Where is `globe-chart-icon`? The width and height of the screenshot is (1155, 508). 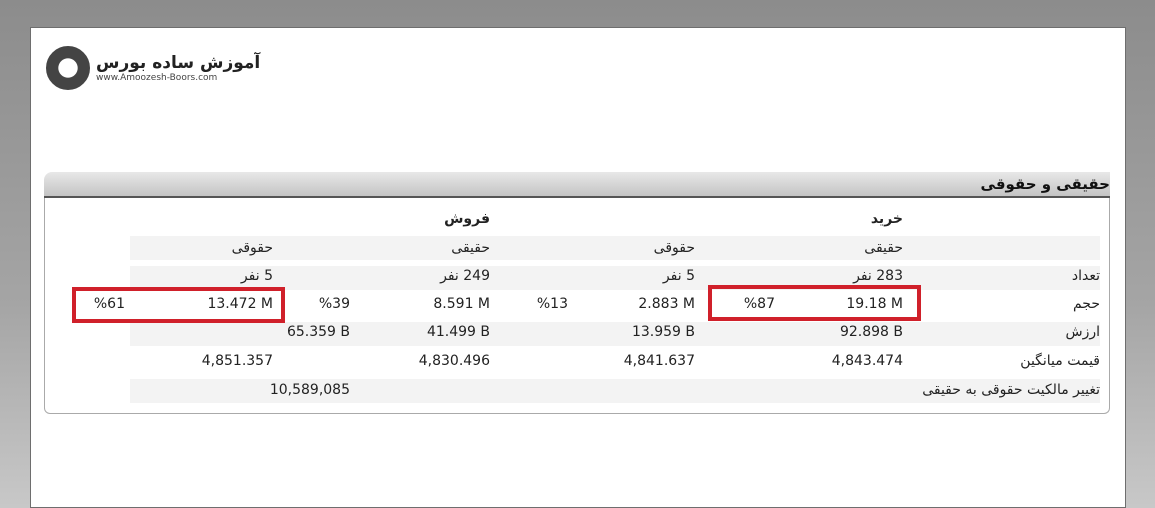 globe-chart-icon is located at coordinates (68, 68).